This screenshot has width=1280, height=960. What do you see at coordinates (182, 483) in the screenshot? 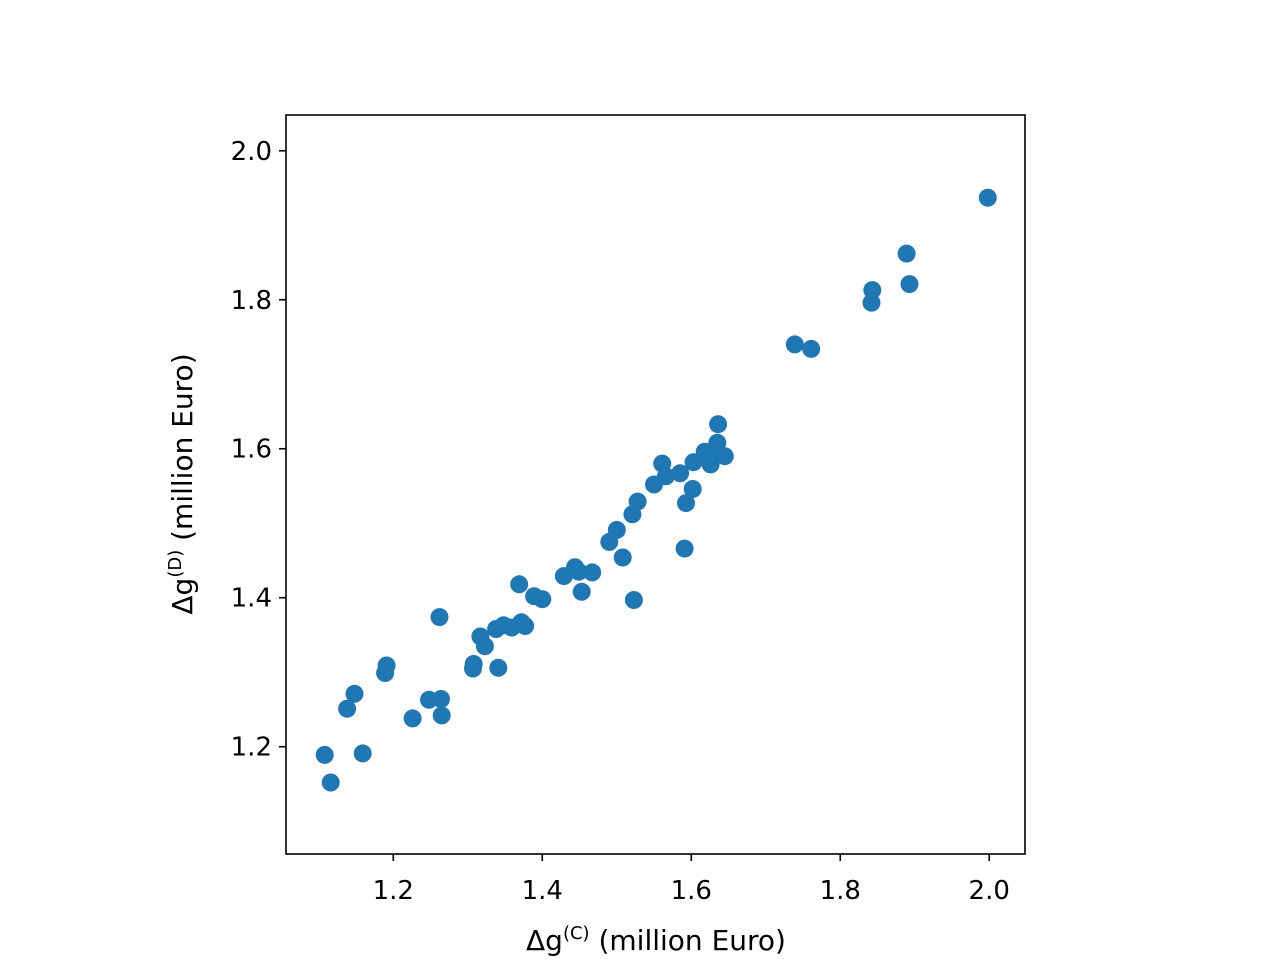
I see `y-axis-label: Δg(D) (million Euro)` at bounding box center [182, 483].